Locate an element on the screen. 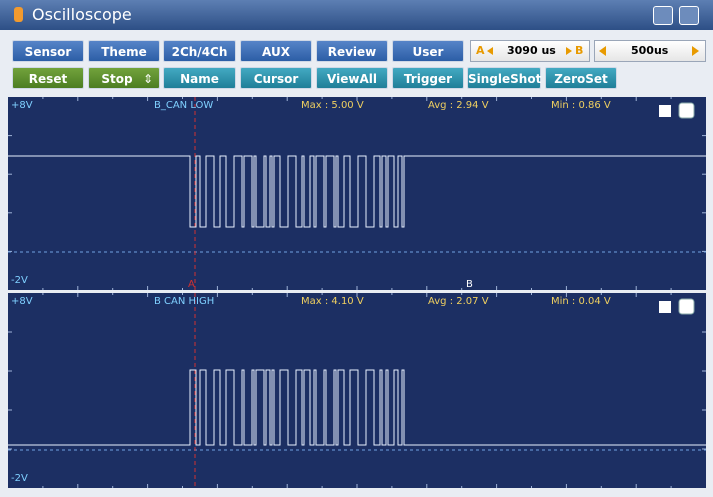 Image resolution: width=713 pixels, height=497 pixels. waveform is located at coordinates (357, 191).